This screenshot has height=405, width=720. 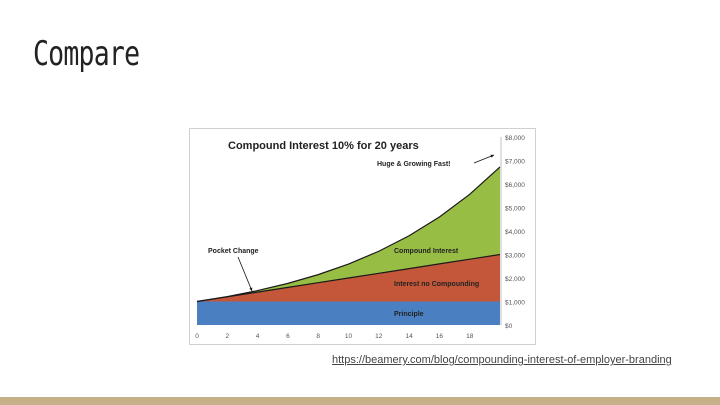 What do you see at coordinates (348, 313) in the screenshot?
I see `principle-area` at bounding box center [348, 313].